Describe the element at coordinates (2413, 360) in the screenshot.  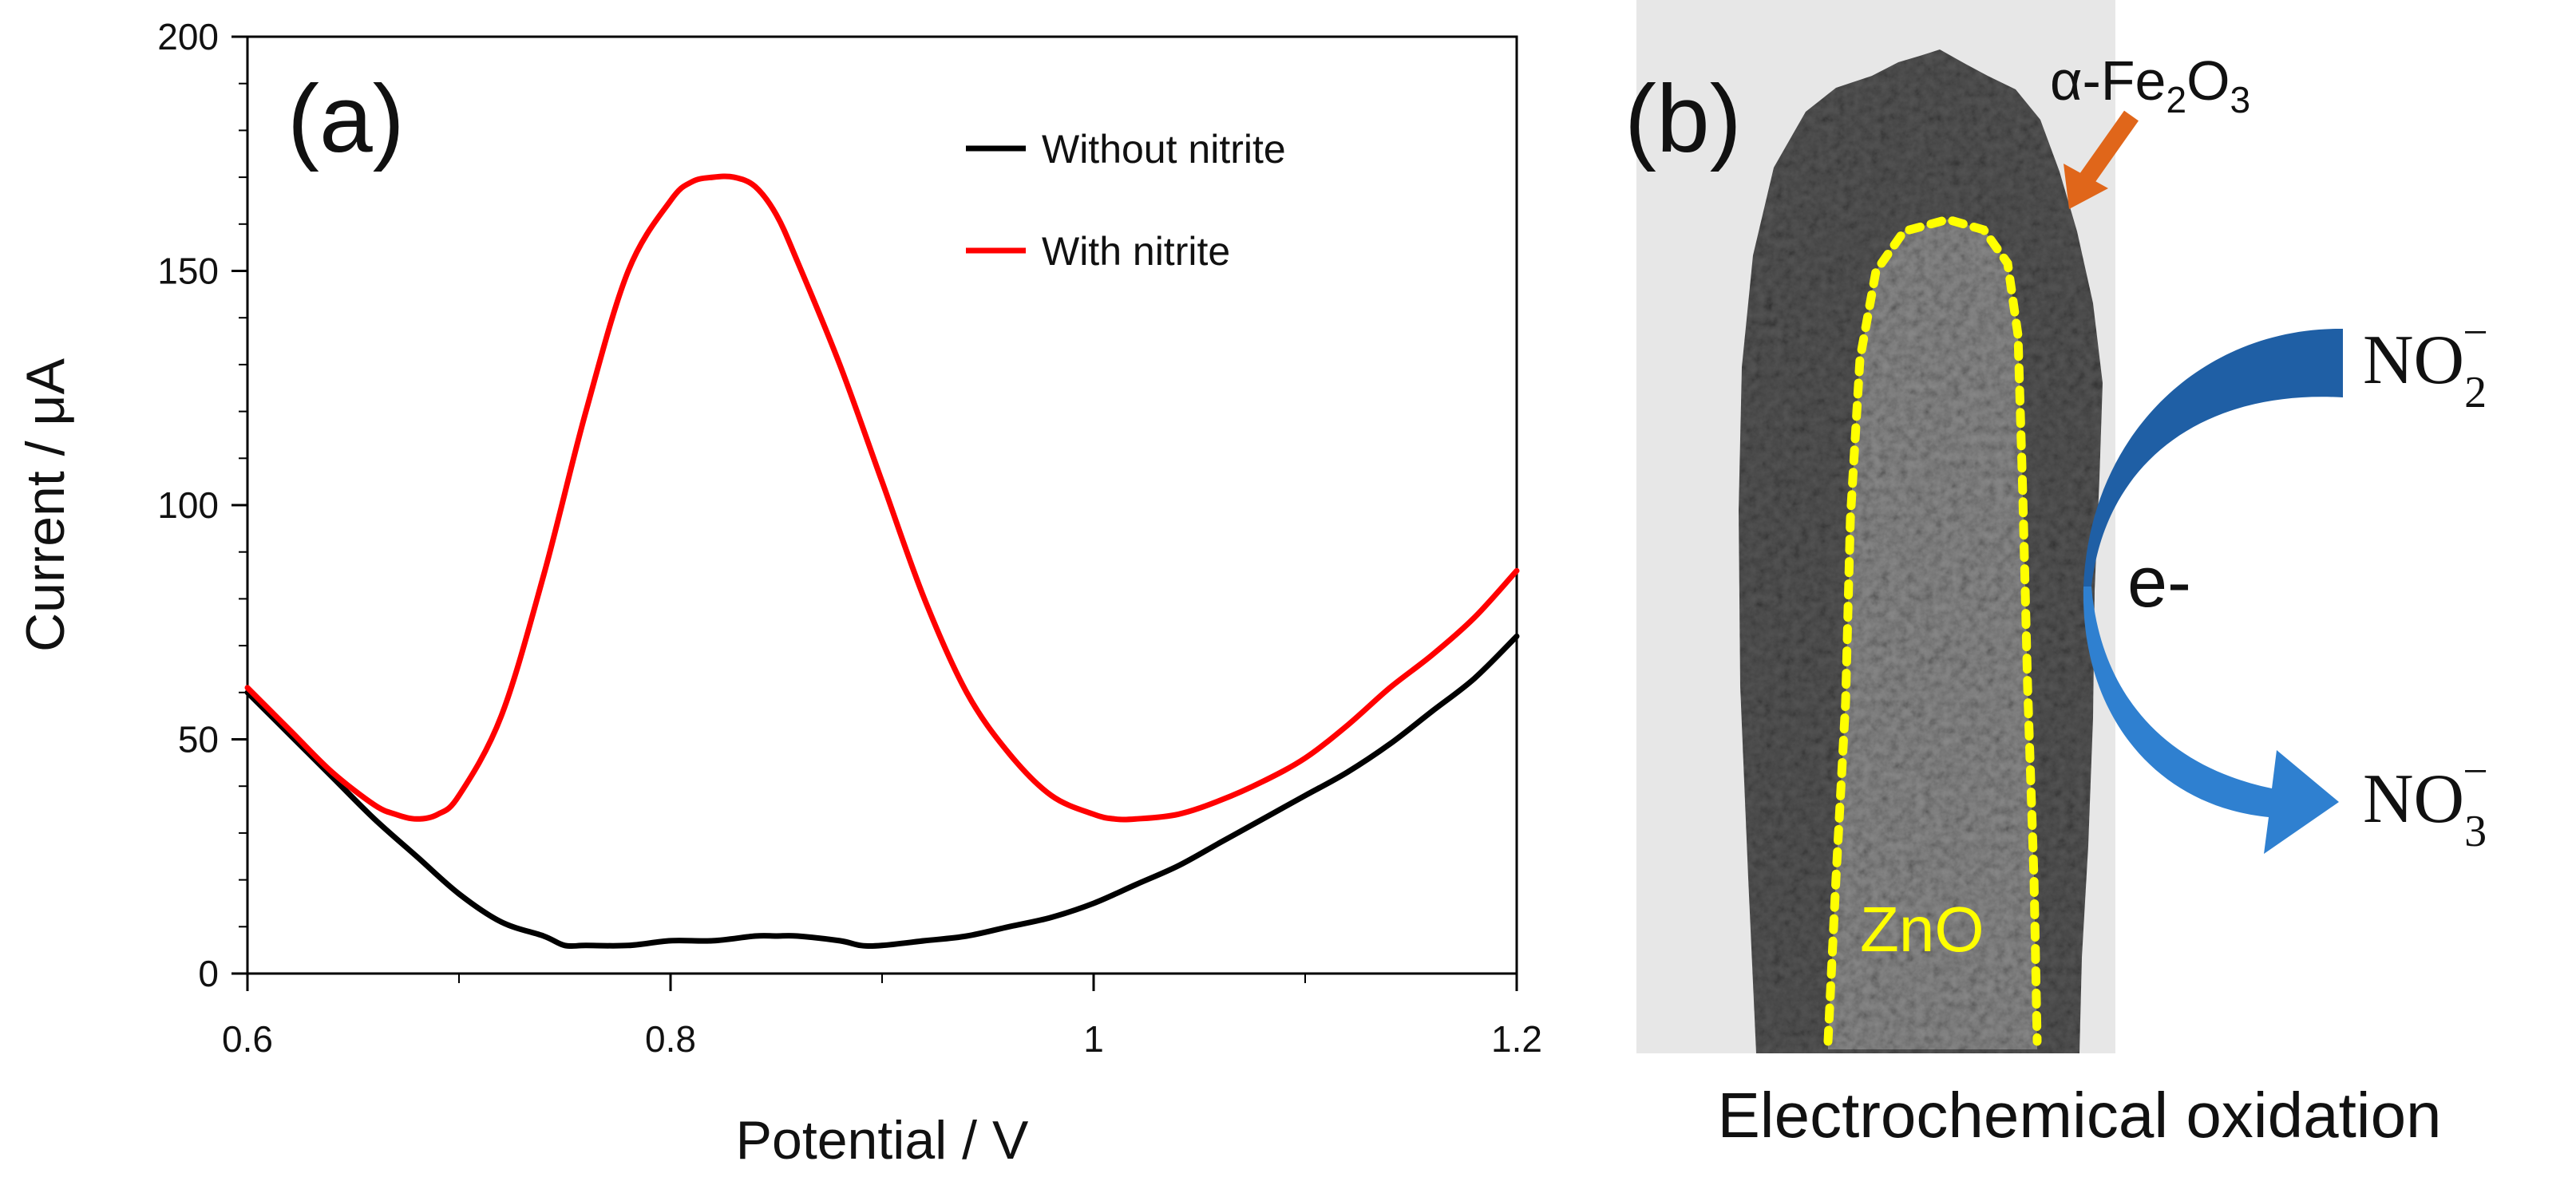
I see `nitrite-main: NO` at that location.